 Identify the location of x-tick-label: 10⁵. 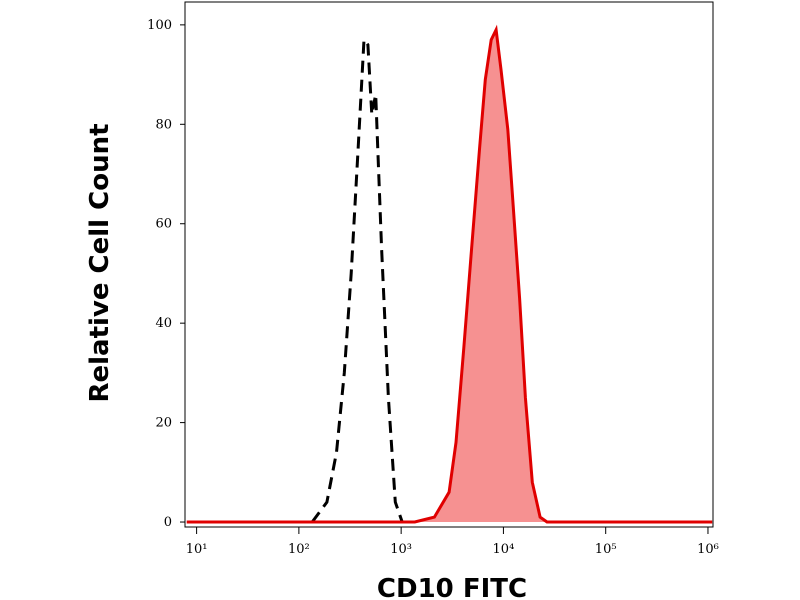
(606, 549).